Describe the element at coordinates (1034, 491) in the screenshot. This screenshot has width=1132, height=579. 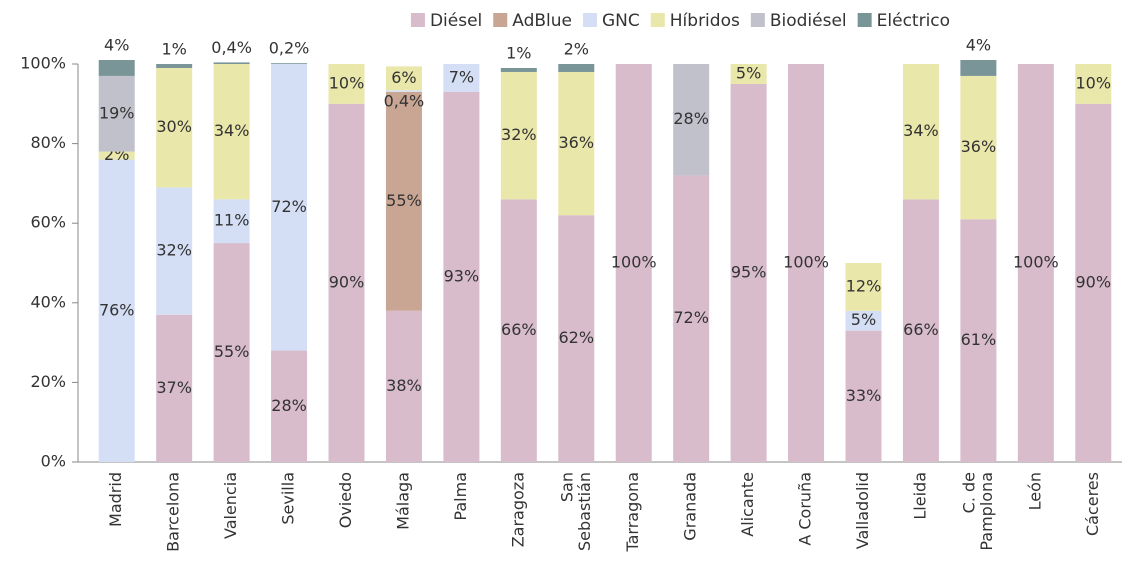
I see `x-tick-label: León` at that location.